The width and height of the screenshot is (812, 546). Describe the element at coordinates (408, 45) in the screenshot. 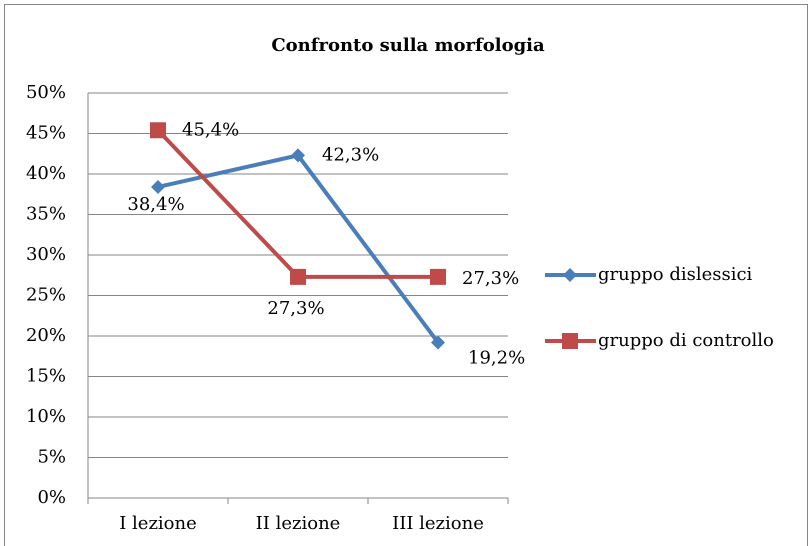

I see `chart-title: Confronto sulla morfologia` at that location.